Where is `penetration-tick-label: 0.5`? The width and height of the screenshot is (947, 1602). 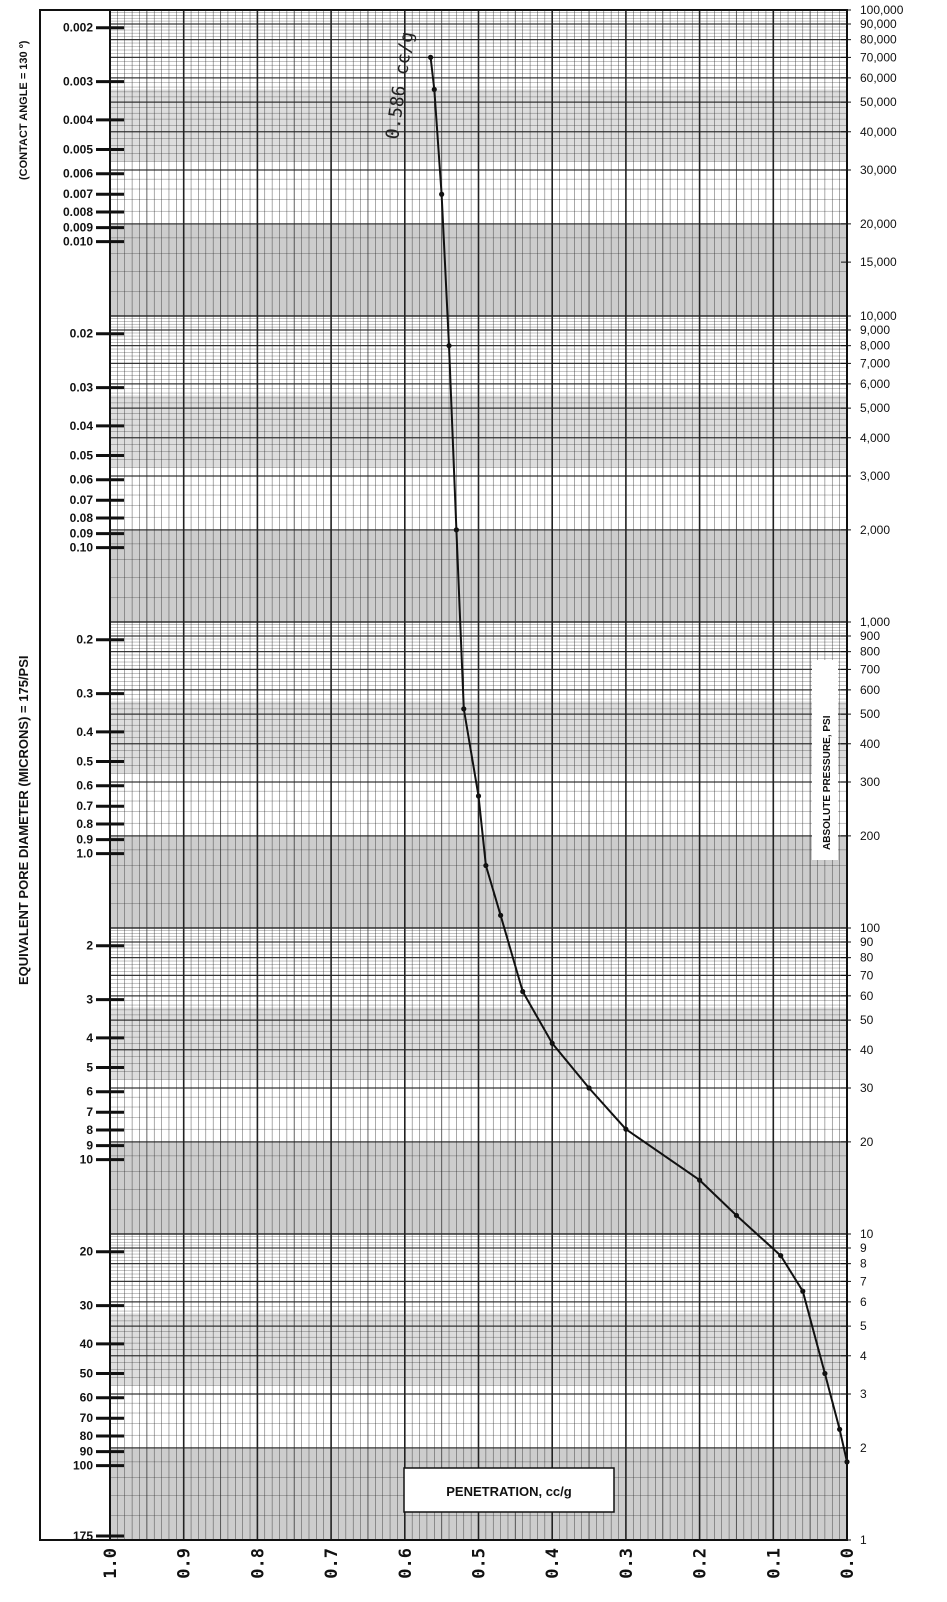
penetration-tick-label: 0.5 is located at coordinates (480, 1563).